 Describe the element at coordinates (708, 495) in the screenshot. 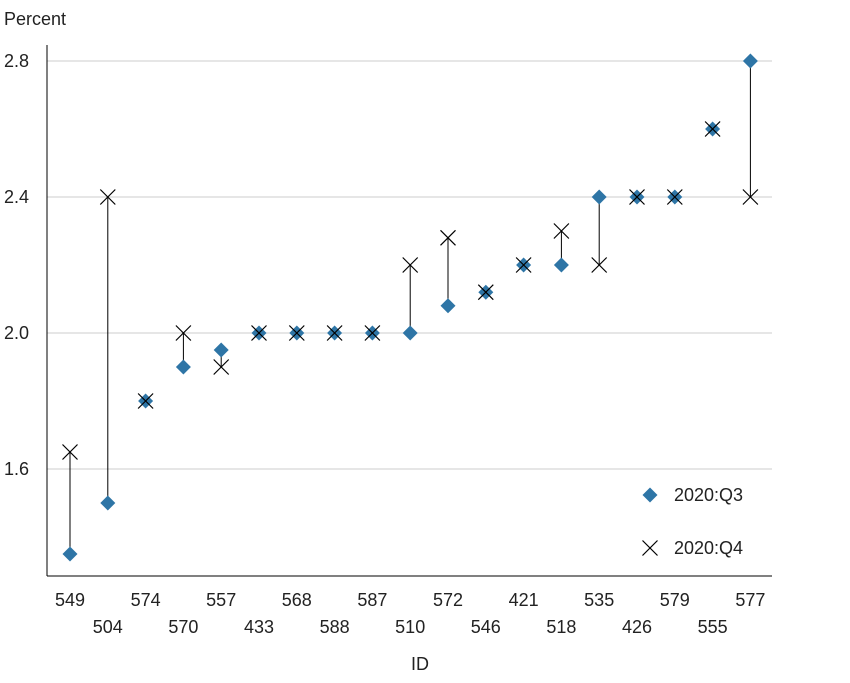

I see `legend-label-q3: 2020:Q3` at that location.